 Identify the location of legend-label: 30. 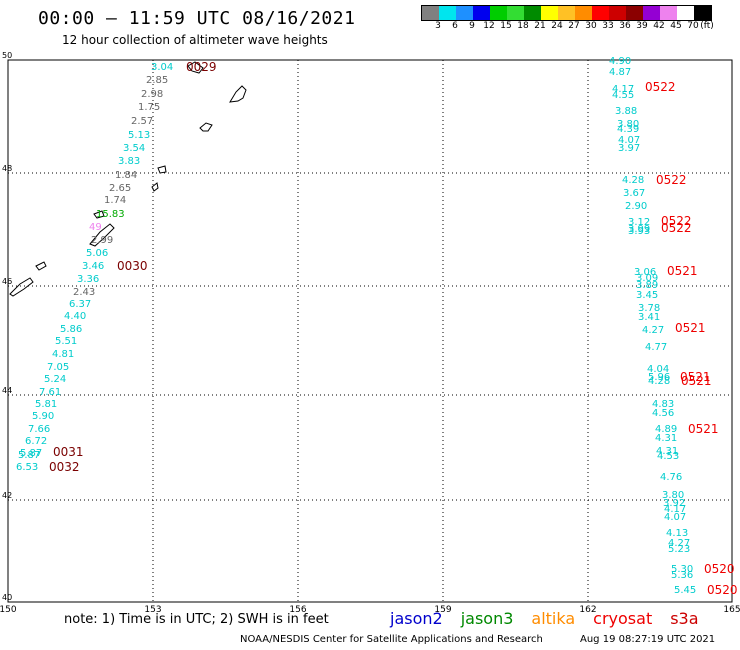
(591, 26).